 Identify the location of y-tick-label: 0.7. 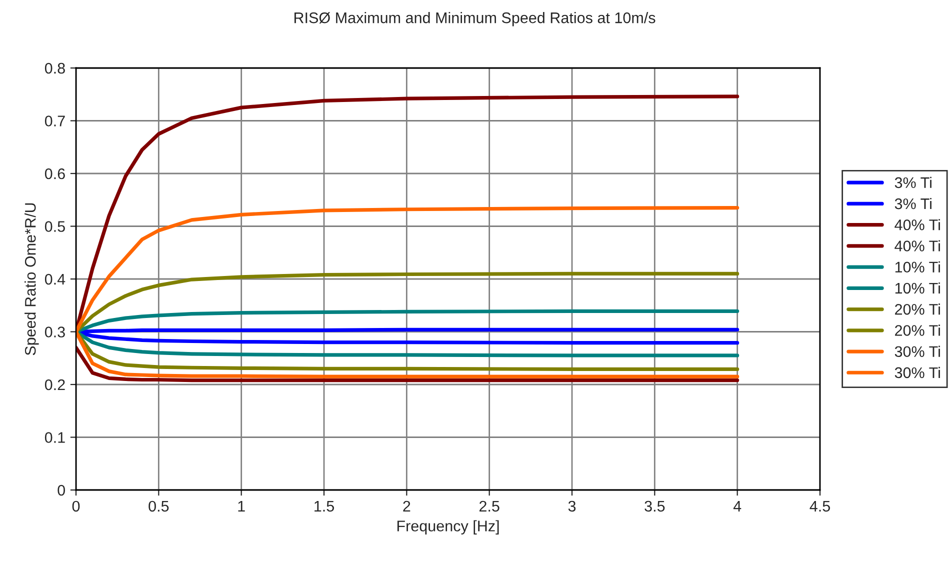
(54, 121).